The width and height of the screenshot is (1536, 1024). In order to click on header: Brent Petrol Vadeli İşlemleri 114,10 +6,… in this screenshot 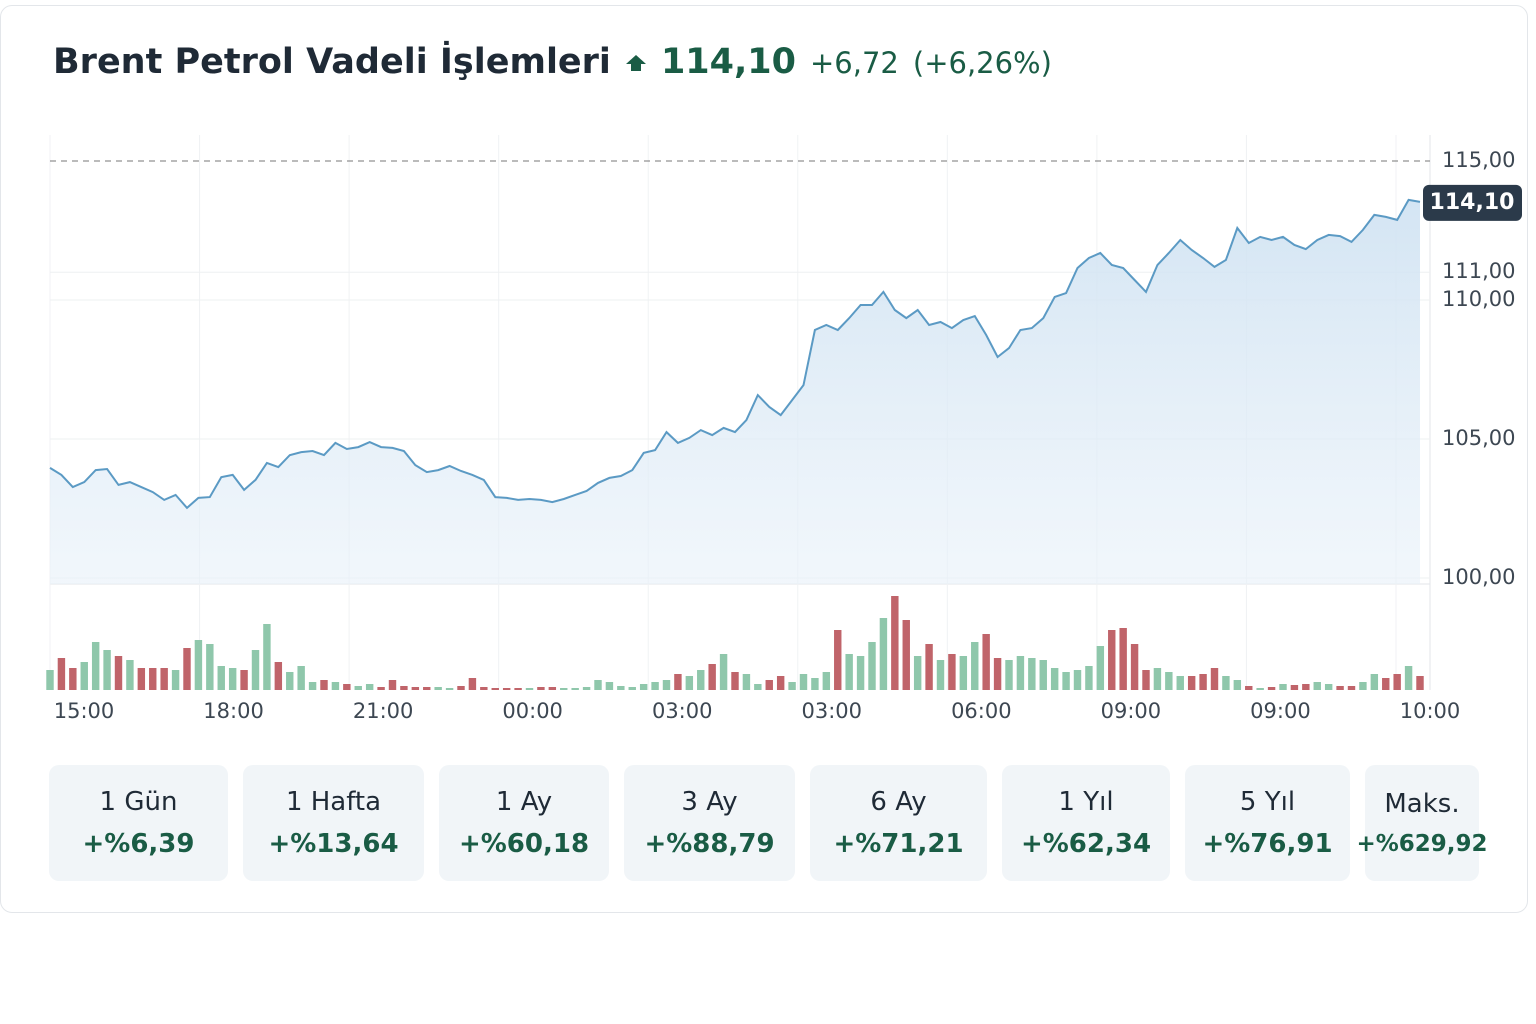, I will do `click(552, 62)`.